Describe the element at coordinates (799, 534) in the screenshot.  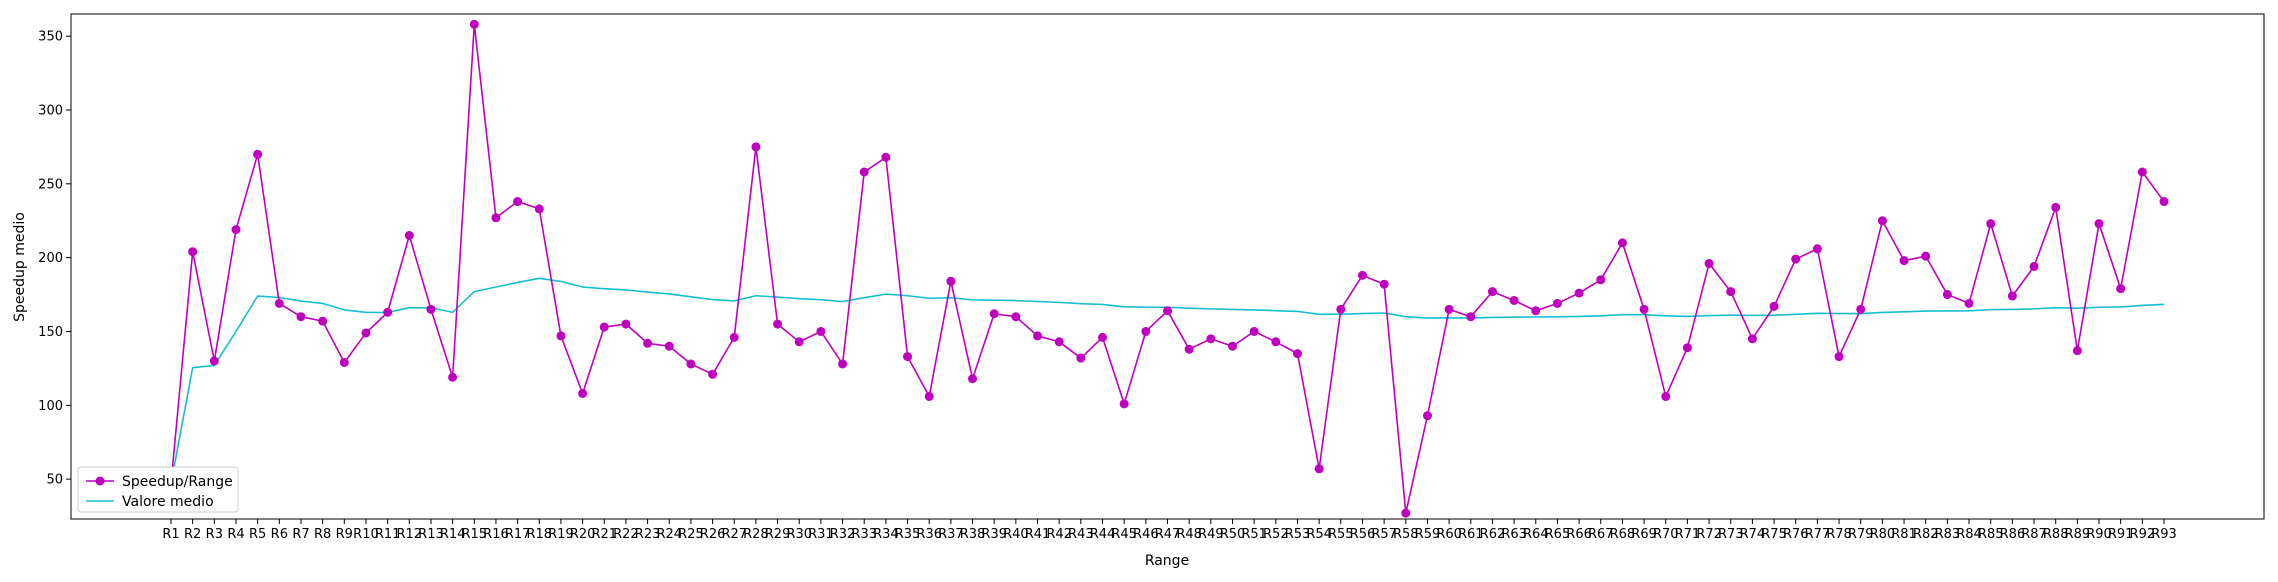
I see `x-tick-label: R30` at that location.